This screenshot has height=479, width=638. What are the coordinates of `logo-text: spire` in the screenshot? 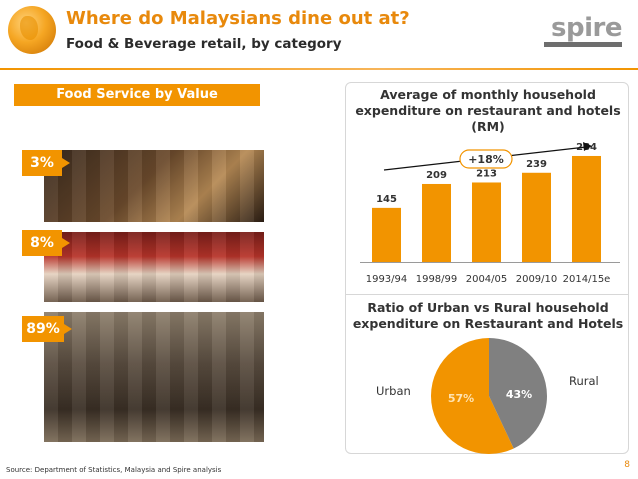 It's located at (586, 28).